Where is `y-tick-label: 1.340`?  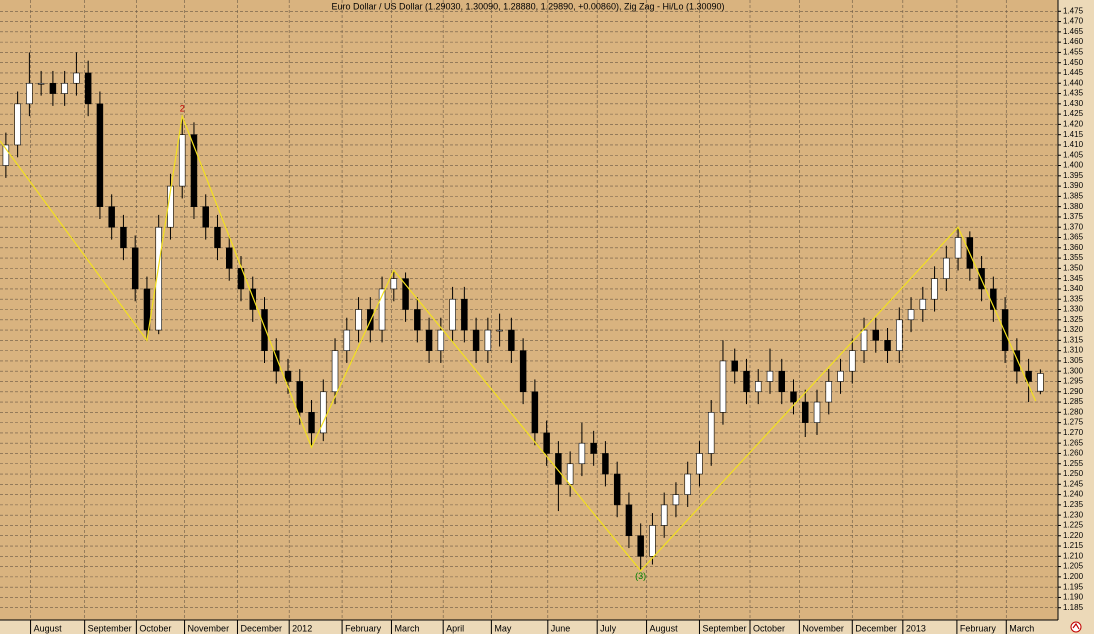 y-tick-label: 1.340 is located at coordinates (1073, 288).